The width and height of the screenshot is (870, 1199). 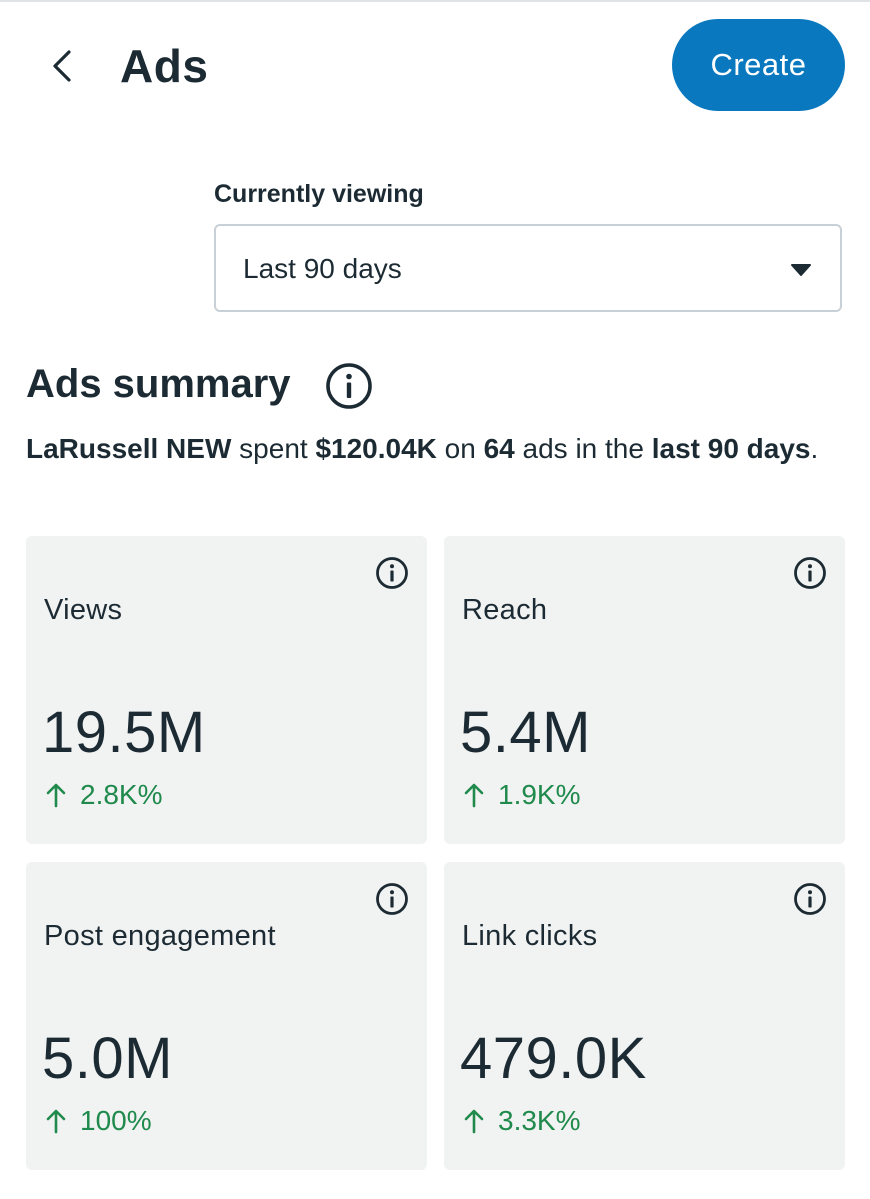 I want to click on metric-value: 19.5M, so click(x=124, y=732).